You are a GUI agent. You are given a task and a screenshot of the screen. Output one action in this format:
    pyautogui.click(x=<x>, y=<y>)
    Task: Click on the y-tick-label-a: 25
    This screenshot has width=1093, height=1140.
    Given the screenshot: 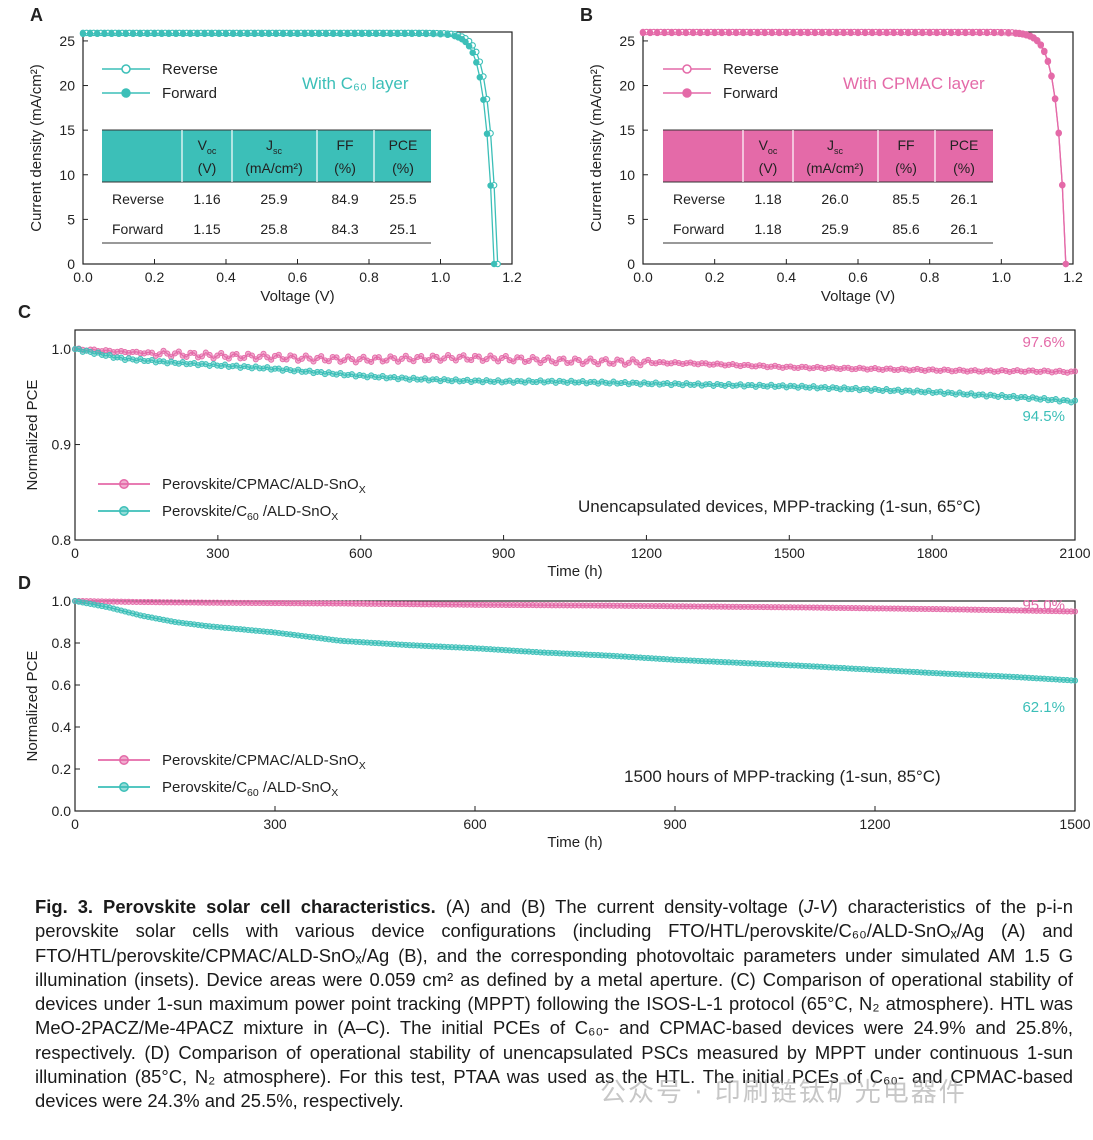 What is the action you would take?
    pyautogui.click(x=67, y=41)
    